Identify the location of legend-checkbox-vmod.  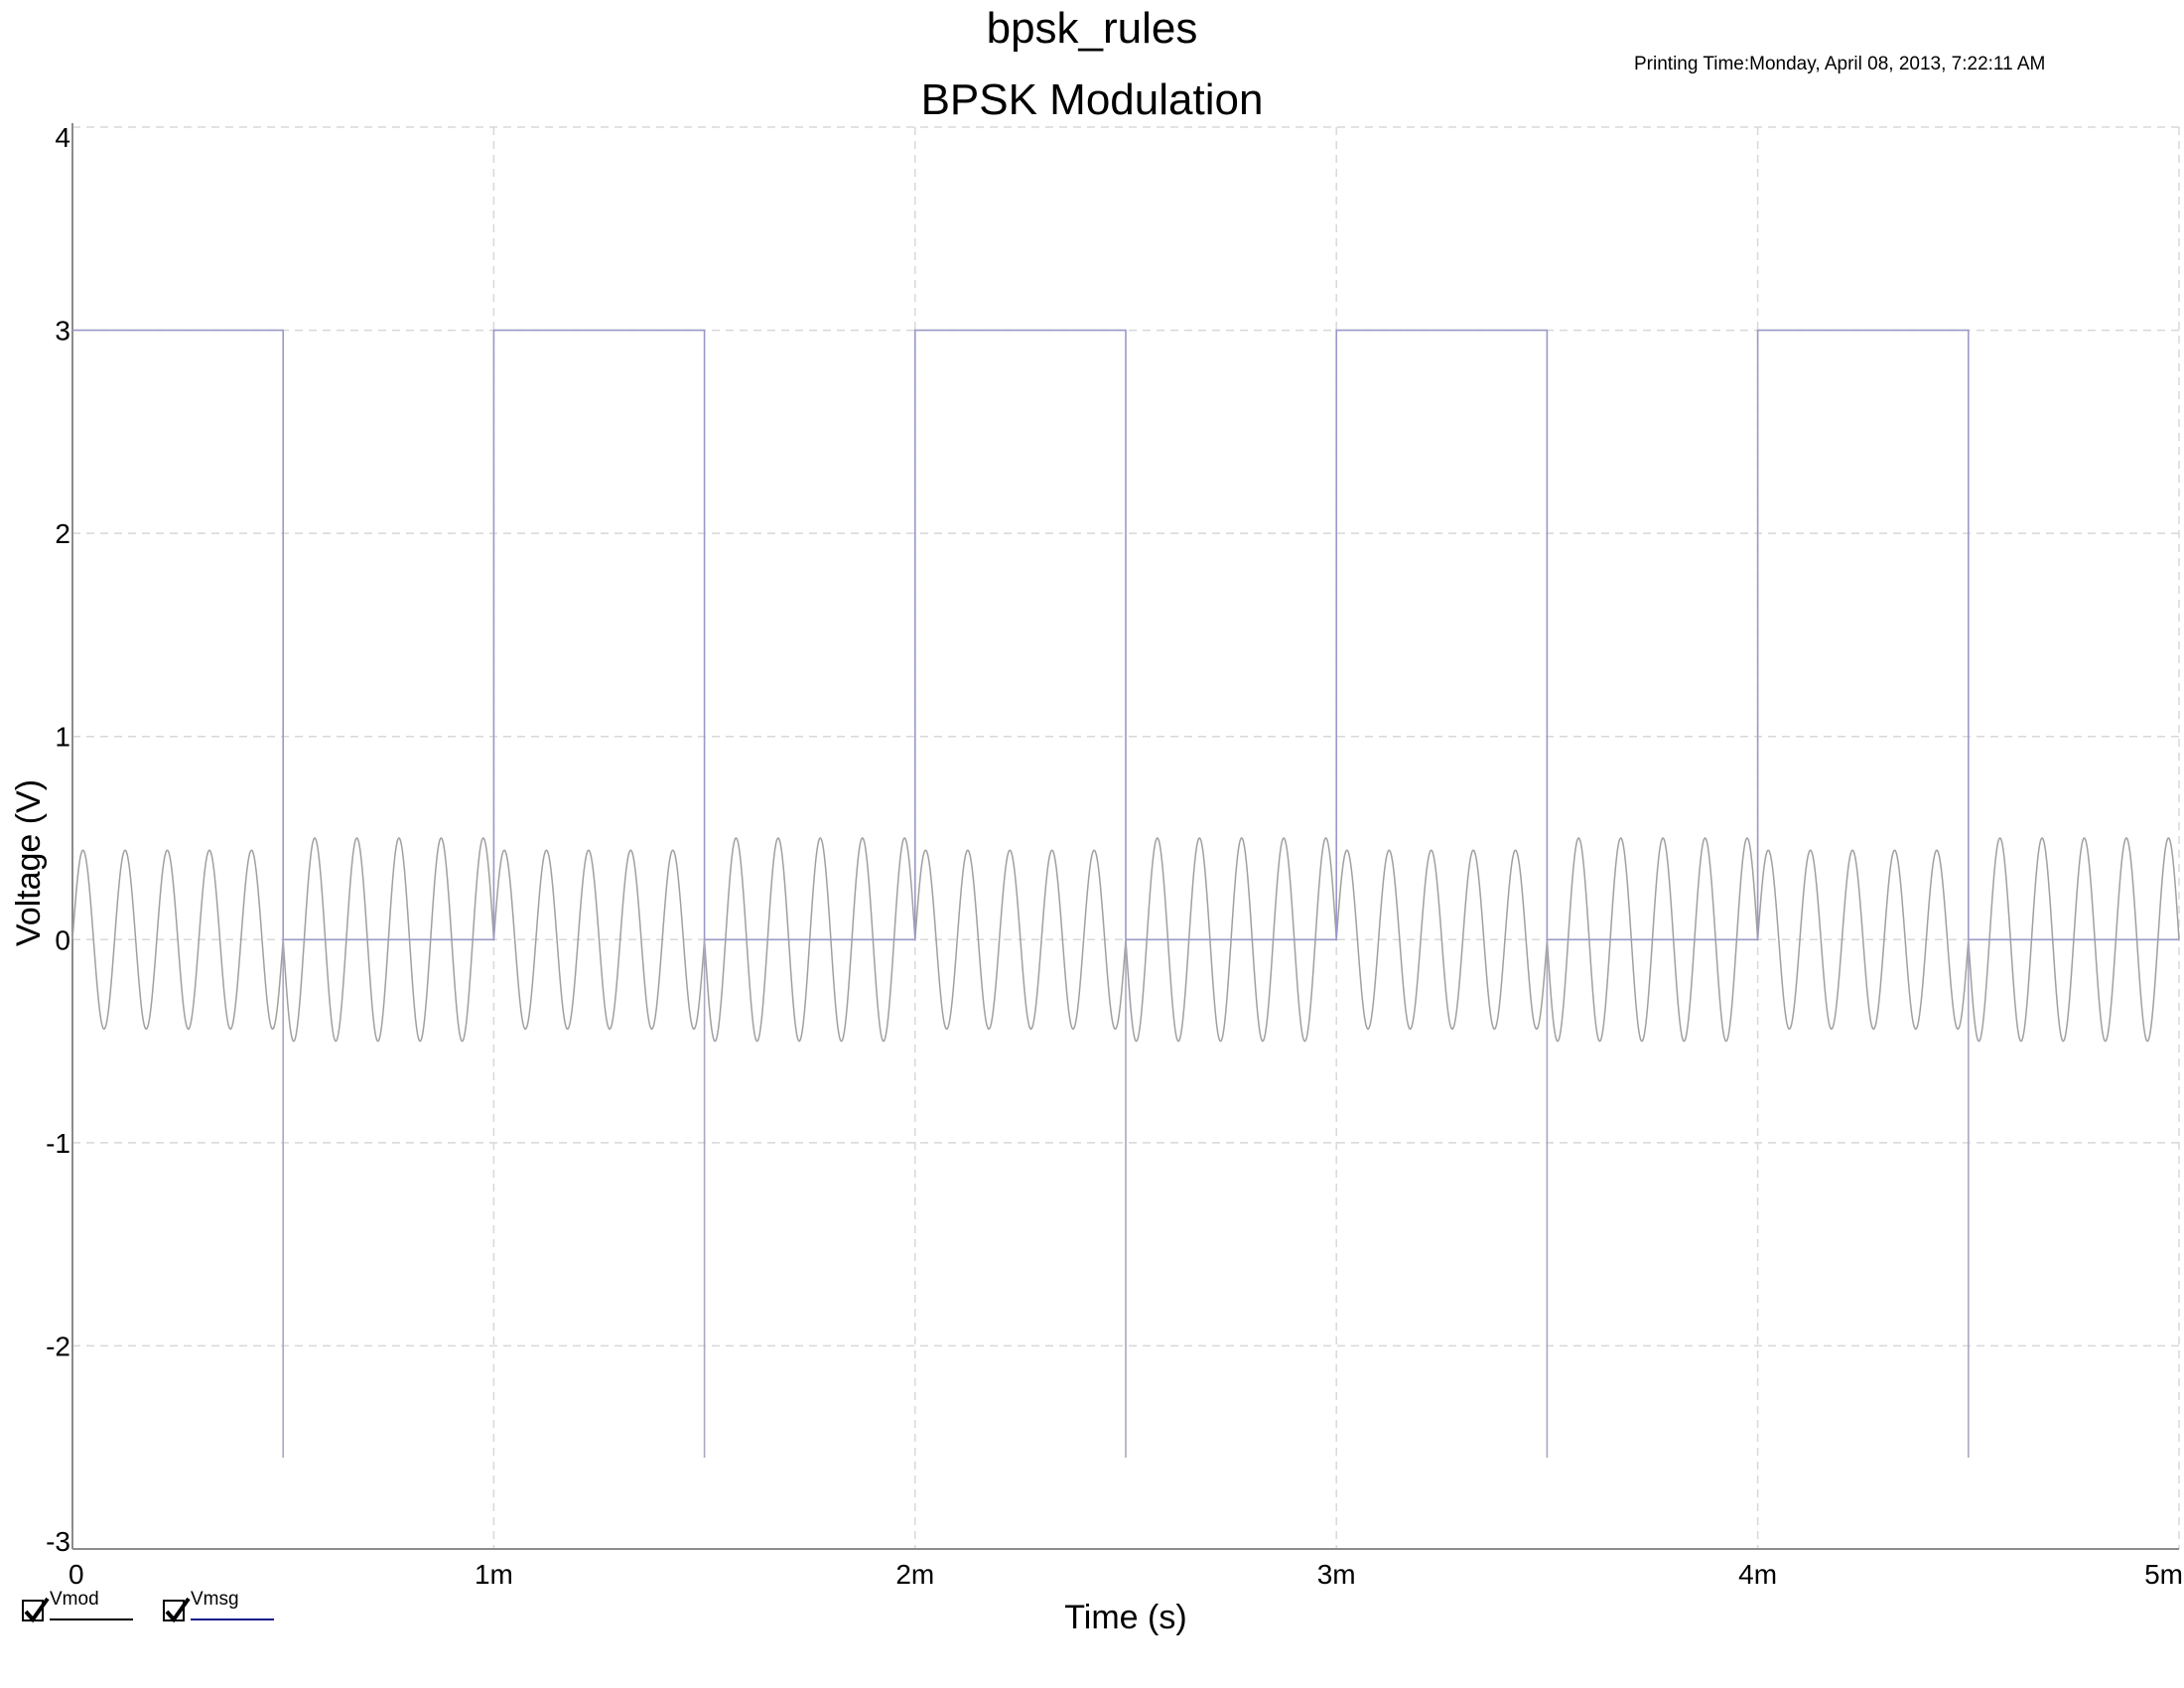
(36, 1610).